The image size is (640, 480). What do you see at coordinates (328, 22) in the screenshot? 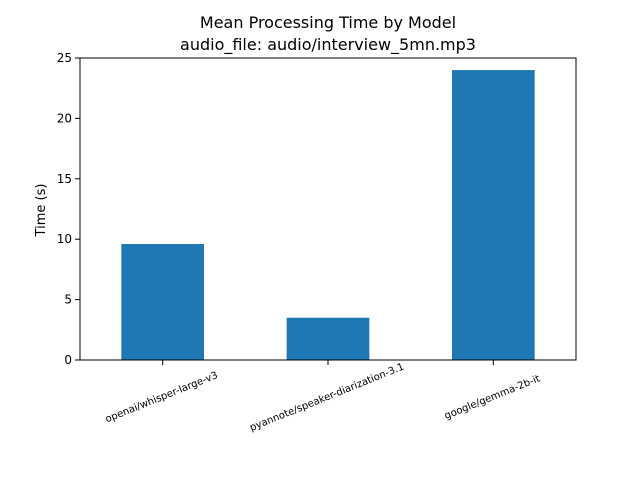
I see `chart-title: Mean Processing Time by Model` at bounding box center [328, 22].